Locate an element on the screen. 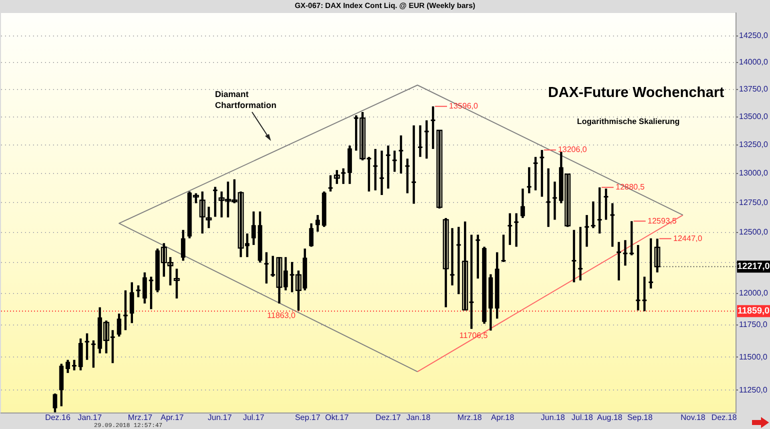  x-tick-label: Jan.17 is located at coordinates (90, 417).